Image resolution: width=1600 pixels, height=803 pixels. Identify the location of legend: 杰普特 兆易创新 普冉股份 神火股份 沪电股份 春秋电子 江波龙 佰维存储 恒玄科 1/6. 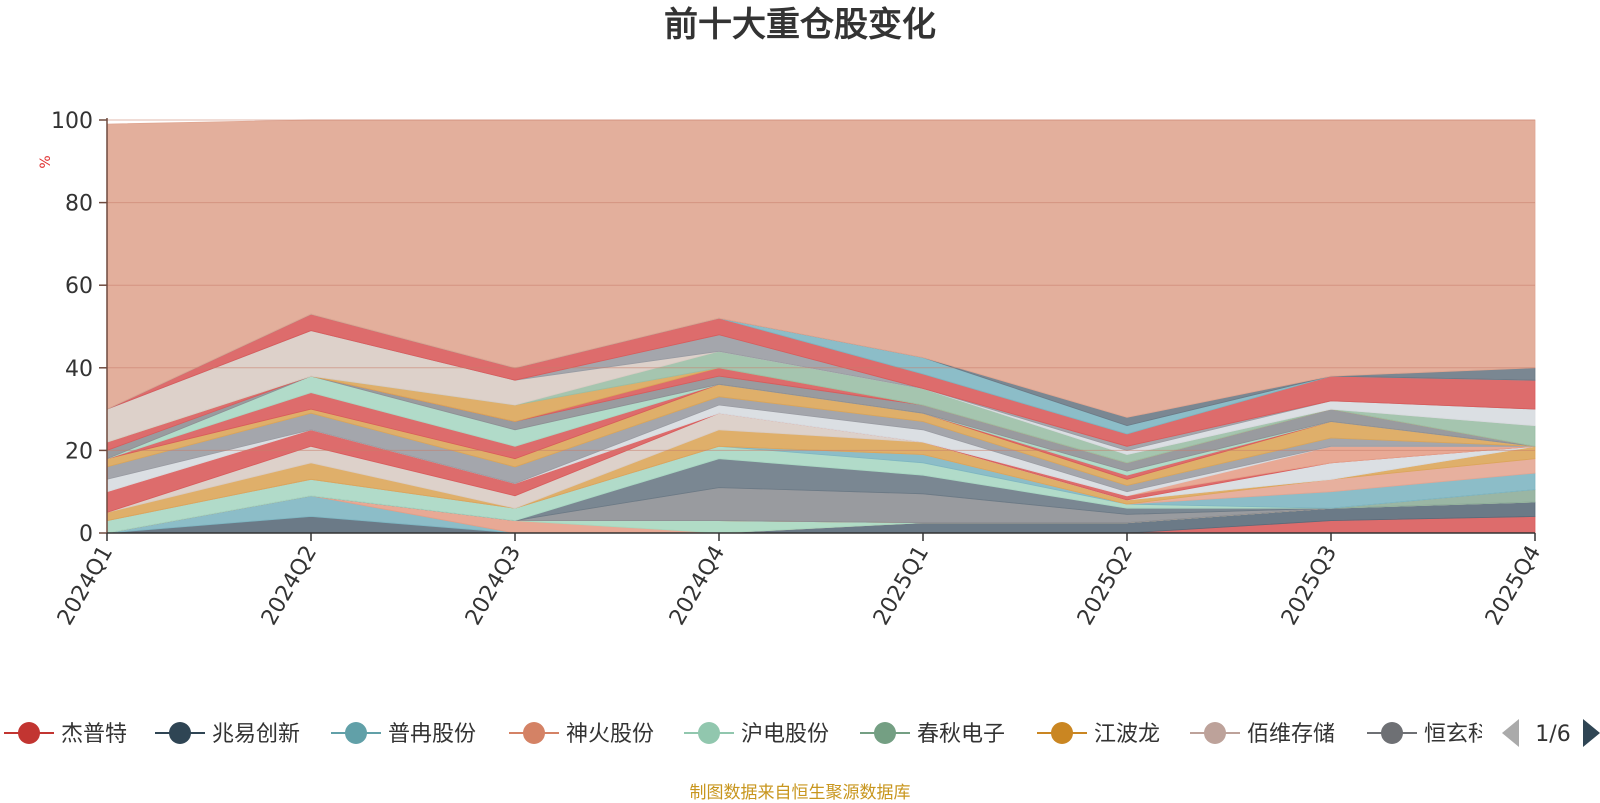
(802, 734).